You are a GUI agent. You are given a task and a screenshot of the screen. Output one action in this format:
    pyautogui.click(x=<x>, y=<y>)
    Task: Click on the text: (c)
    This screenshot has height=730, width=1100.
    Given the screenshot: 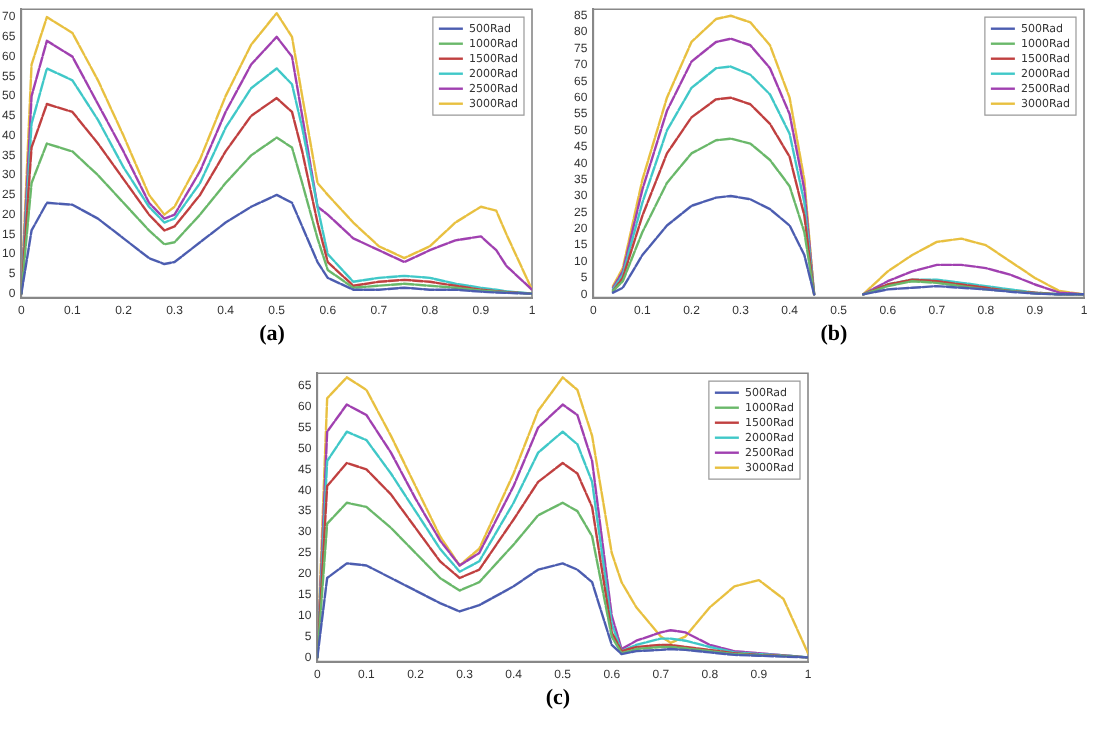 What is the action you would take?
    pyautogui.click(x=558, y=698)
    